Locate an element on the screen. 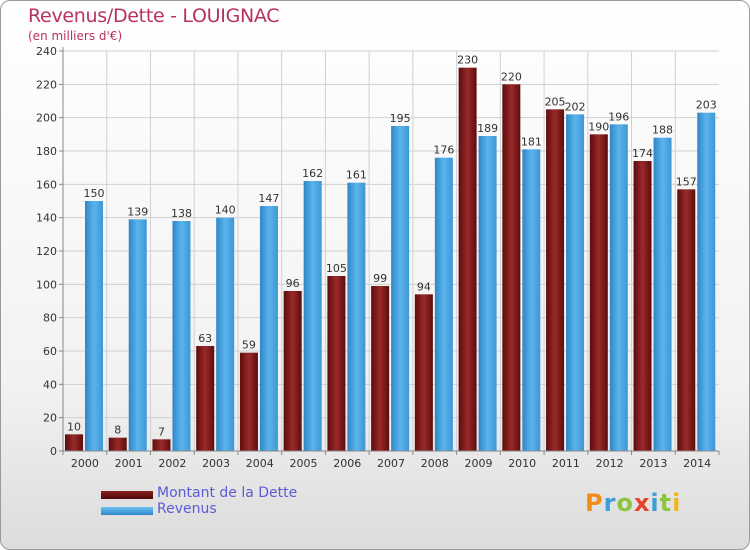  x-tick-label: 2011 is located at coordinates (566, 463).